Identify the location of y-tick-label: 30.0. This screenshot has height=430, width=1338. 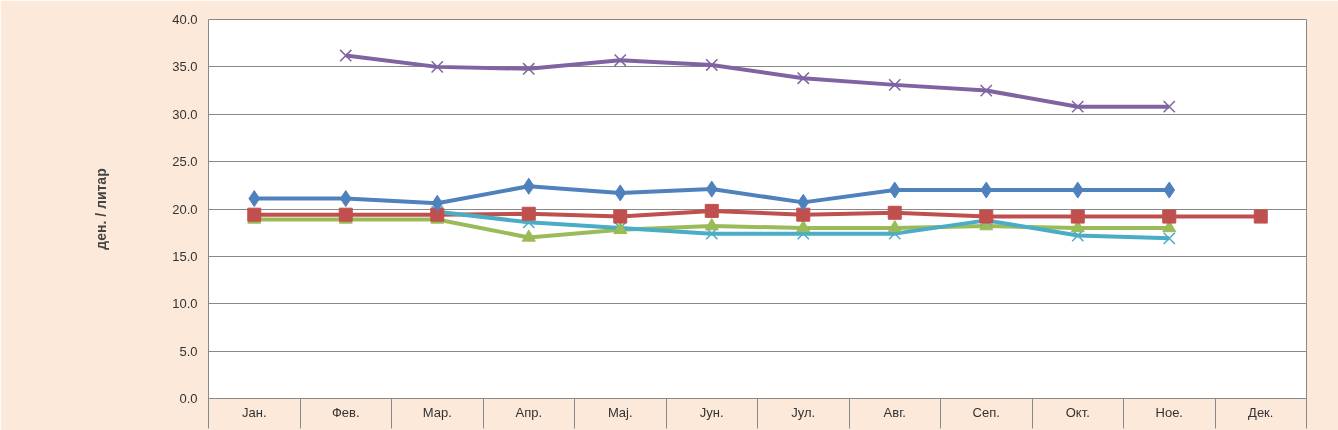
(185, 114).